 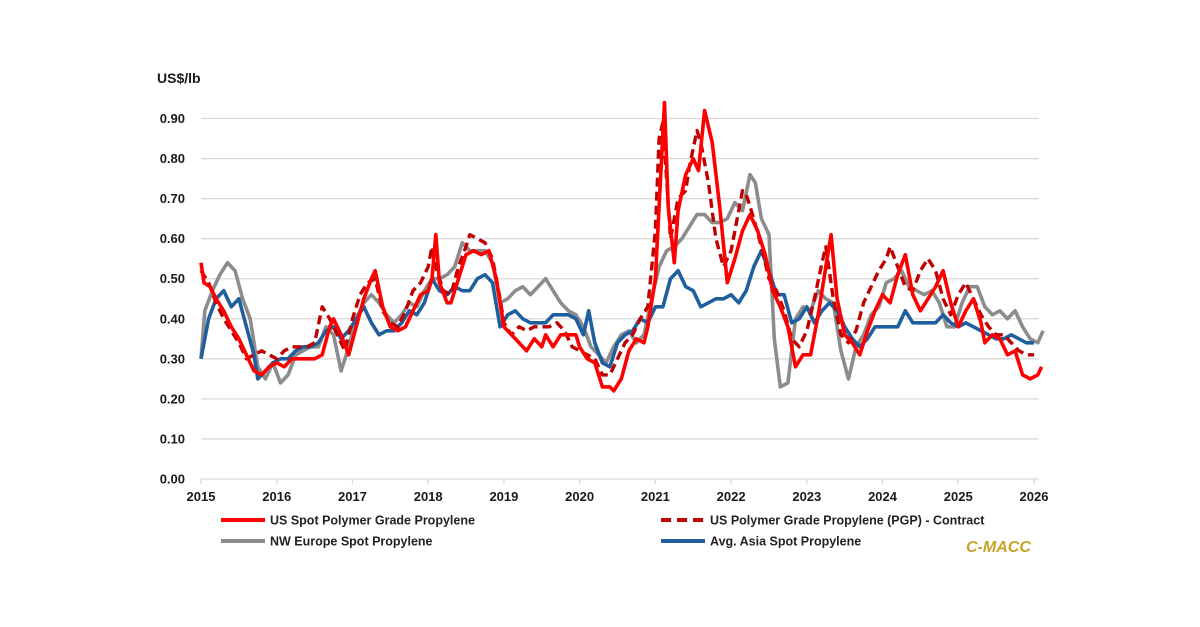 What do you see at coordinates (372, 521) in the screenshot?
I see `legend-label-us-spot: US Spot Polymer Grade Propylene` at bounding box center [372, 521].